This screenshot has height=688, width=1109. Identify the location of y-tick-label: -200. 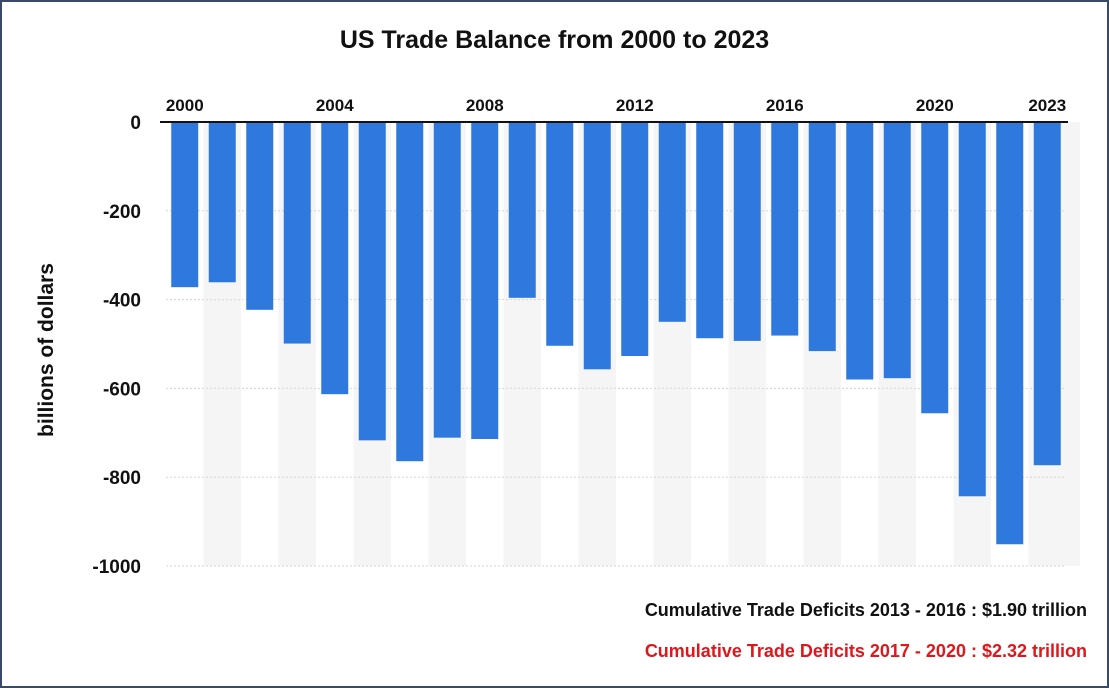
(122, 212).